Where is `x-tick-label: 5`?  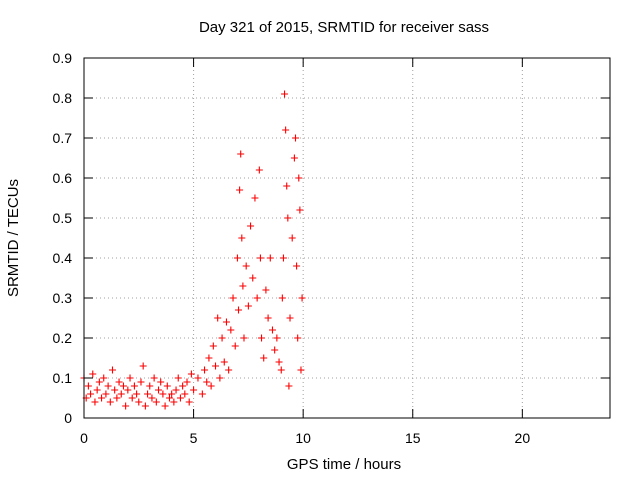
x-tick-label: 5 is located at coordinates (194, 438).